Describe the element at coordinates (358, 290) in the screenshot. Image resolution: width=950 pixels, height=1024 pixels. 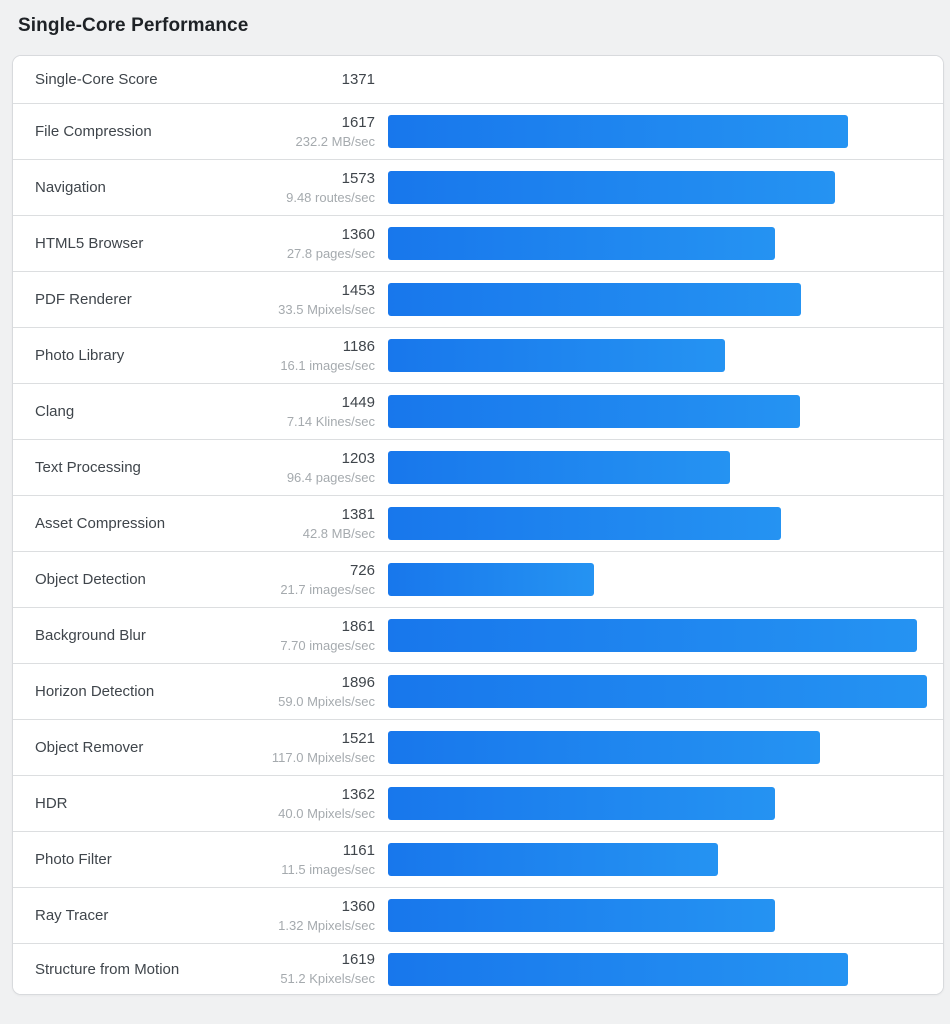
I see `workload-score: 1453` at that location.